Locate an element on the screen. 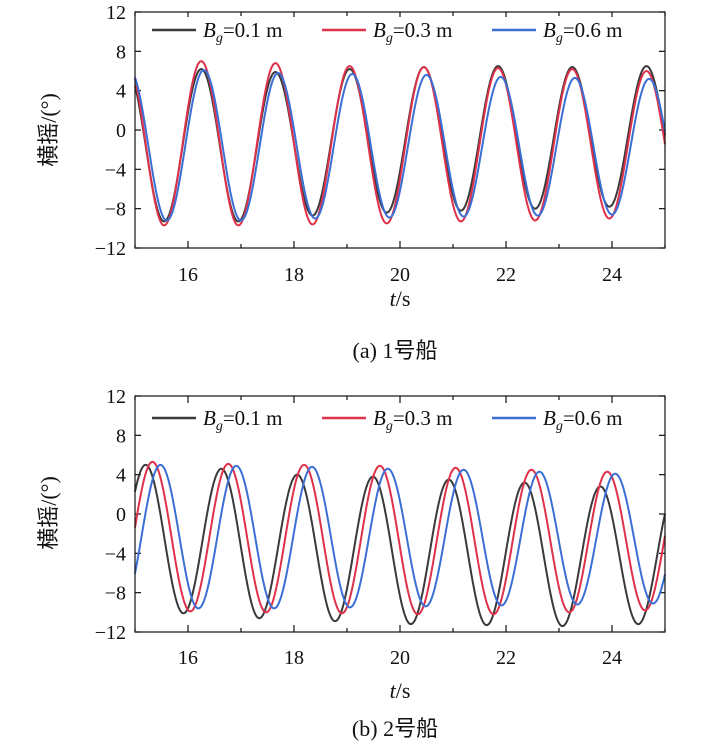  panel-b-xlabel-unit: /s is located at coordinates (403, 690).